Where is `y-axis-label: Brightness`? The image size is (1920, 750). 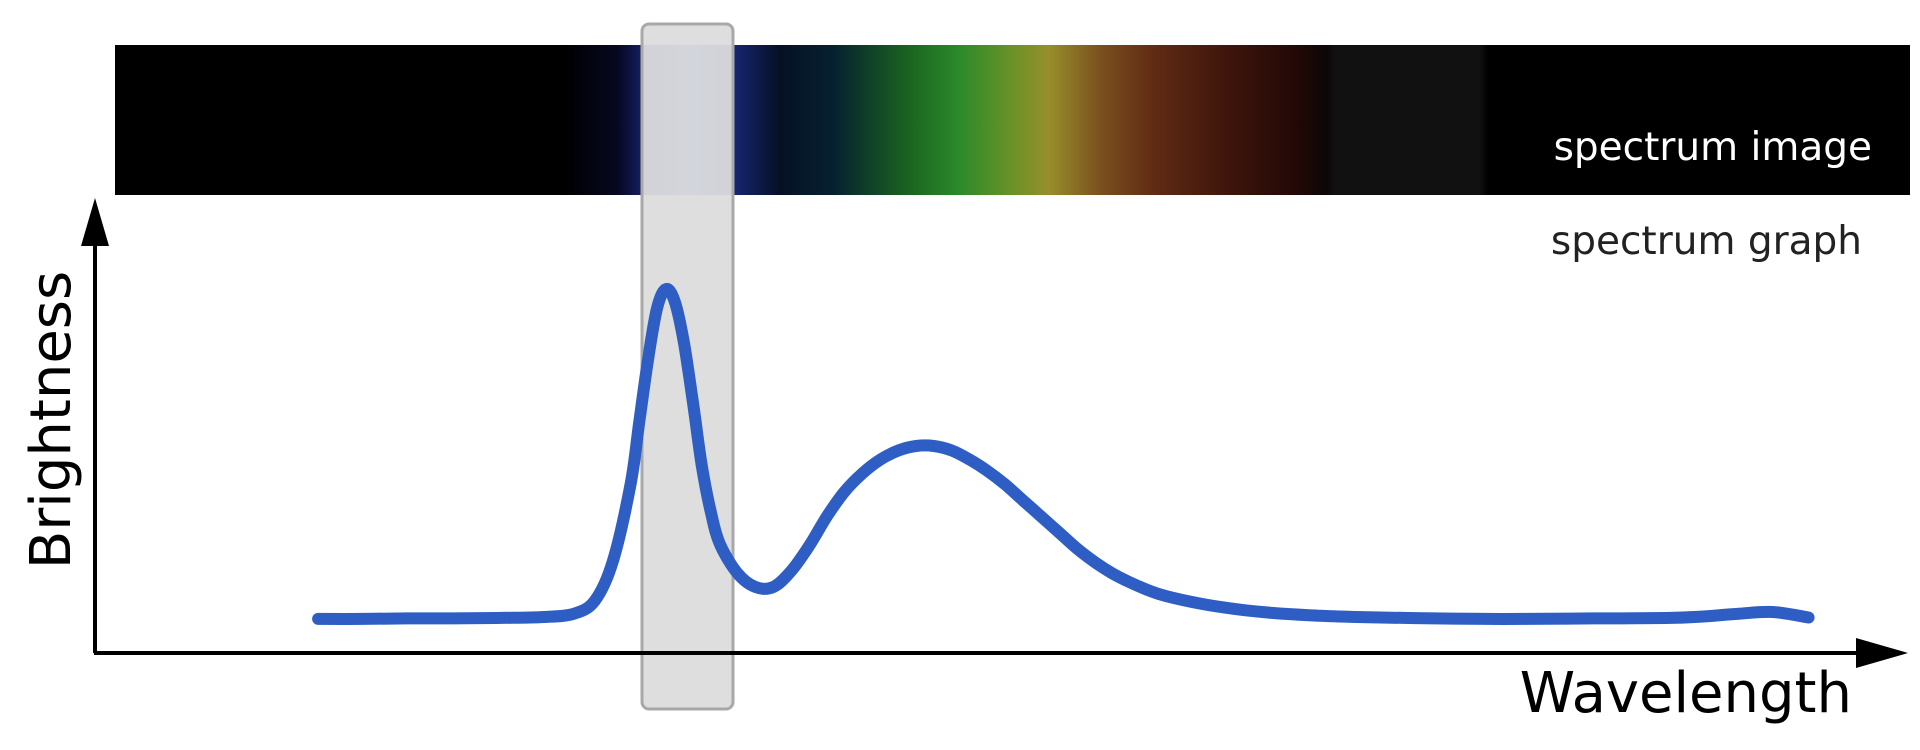
y-axis-label: Brightness is located at coordinates (51, 420).